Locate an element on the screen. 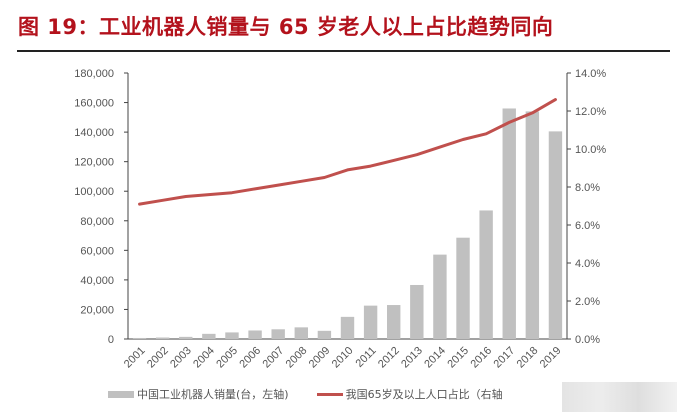 Image resolution: width=680 pixels, height=420 pixels. x-tick-label: 2001 is located at coordinates (135, 358).